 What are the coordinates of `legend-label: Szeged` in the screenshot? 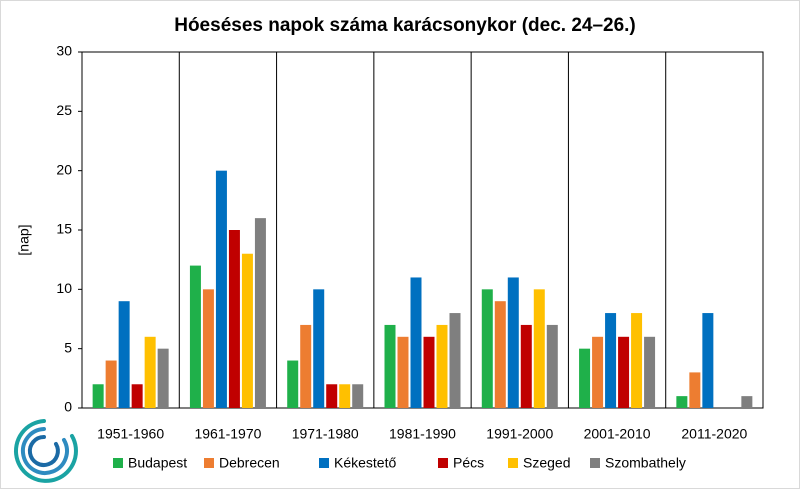 It's located at (546, 463).